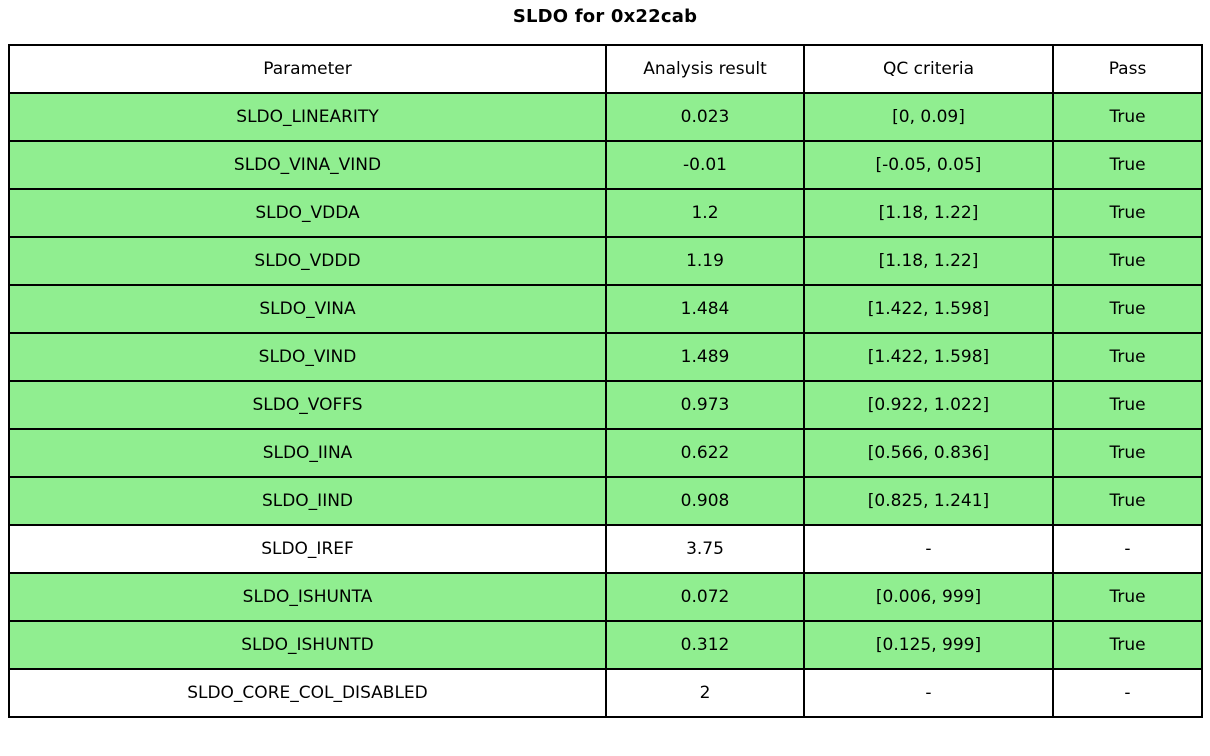 This screenshot has height=756, width=1210. I want to click on column-header-pass: Pass, so click(1127, 69).